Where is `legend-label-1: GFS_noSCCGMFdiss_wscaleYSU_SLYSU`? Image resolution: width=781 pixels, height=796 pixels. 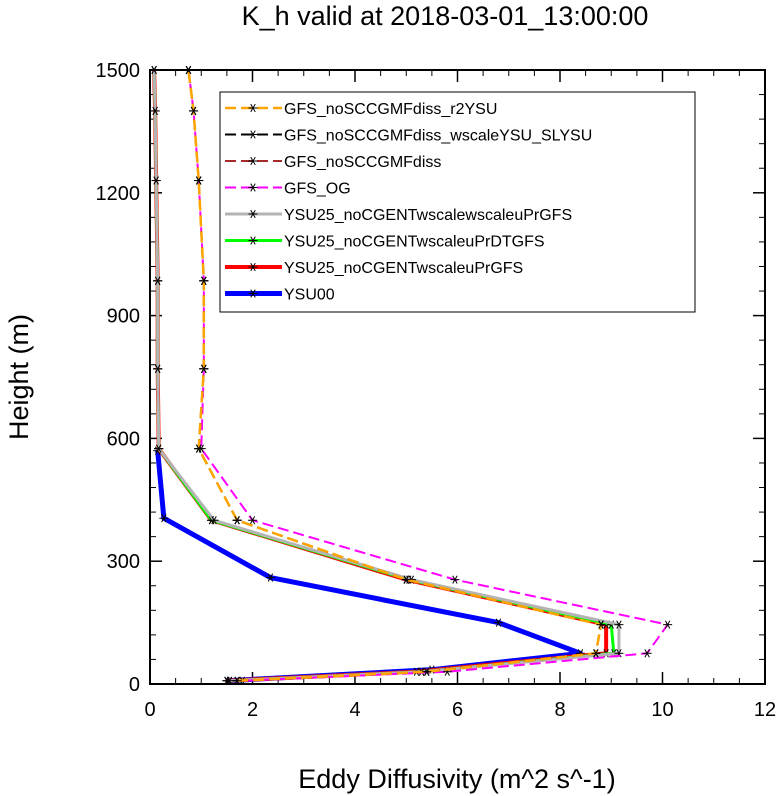
legend-label-1: GFS_noSCCGMFdiss_wscaleYSU_SLYSU is located at coordinates (438, 136).